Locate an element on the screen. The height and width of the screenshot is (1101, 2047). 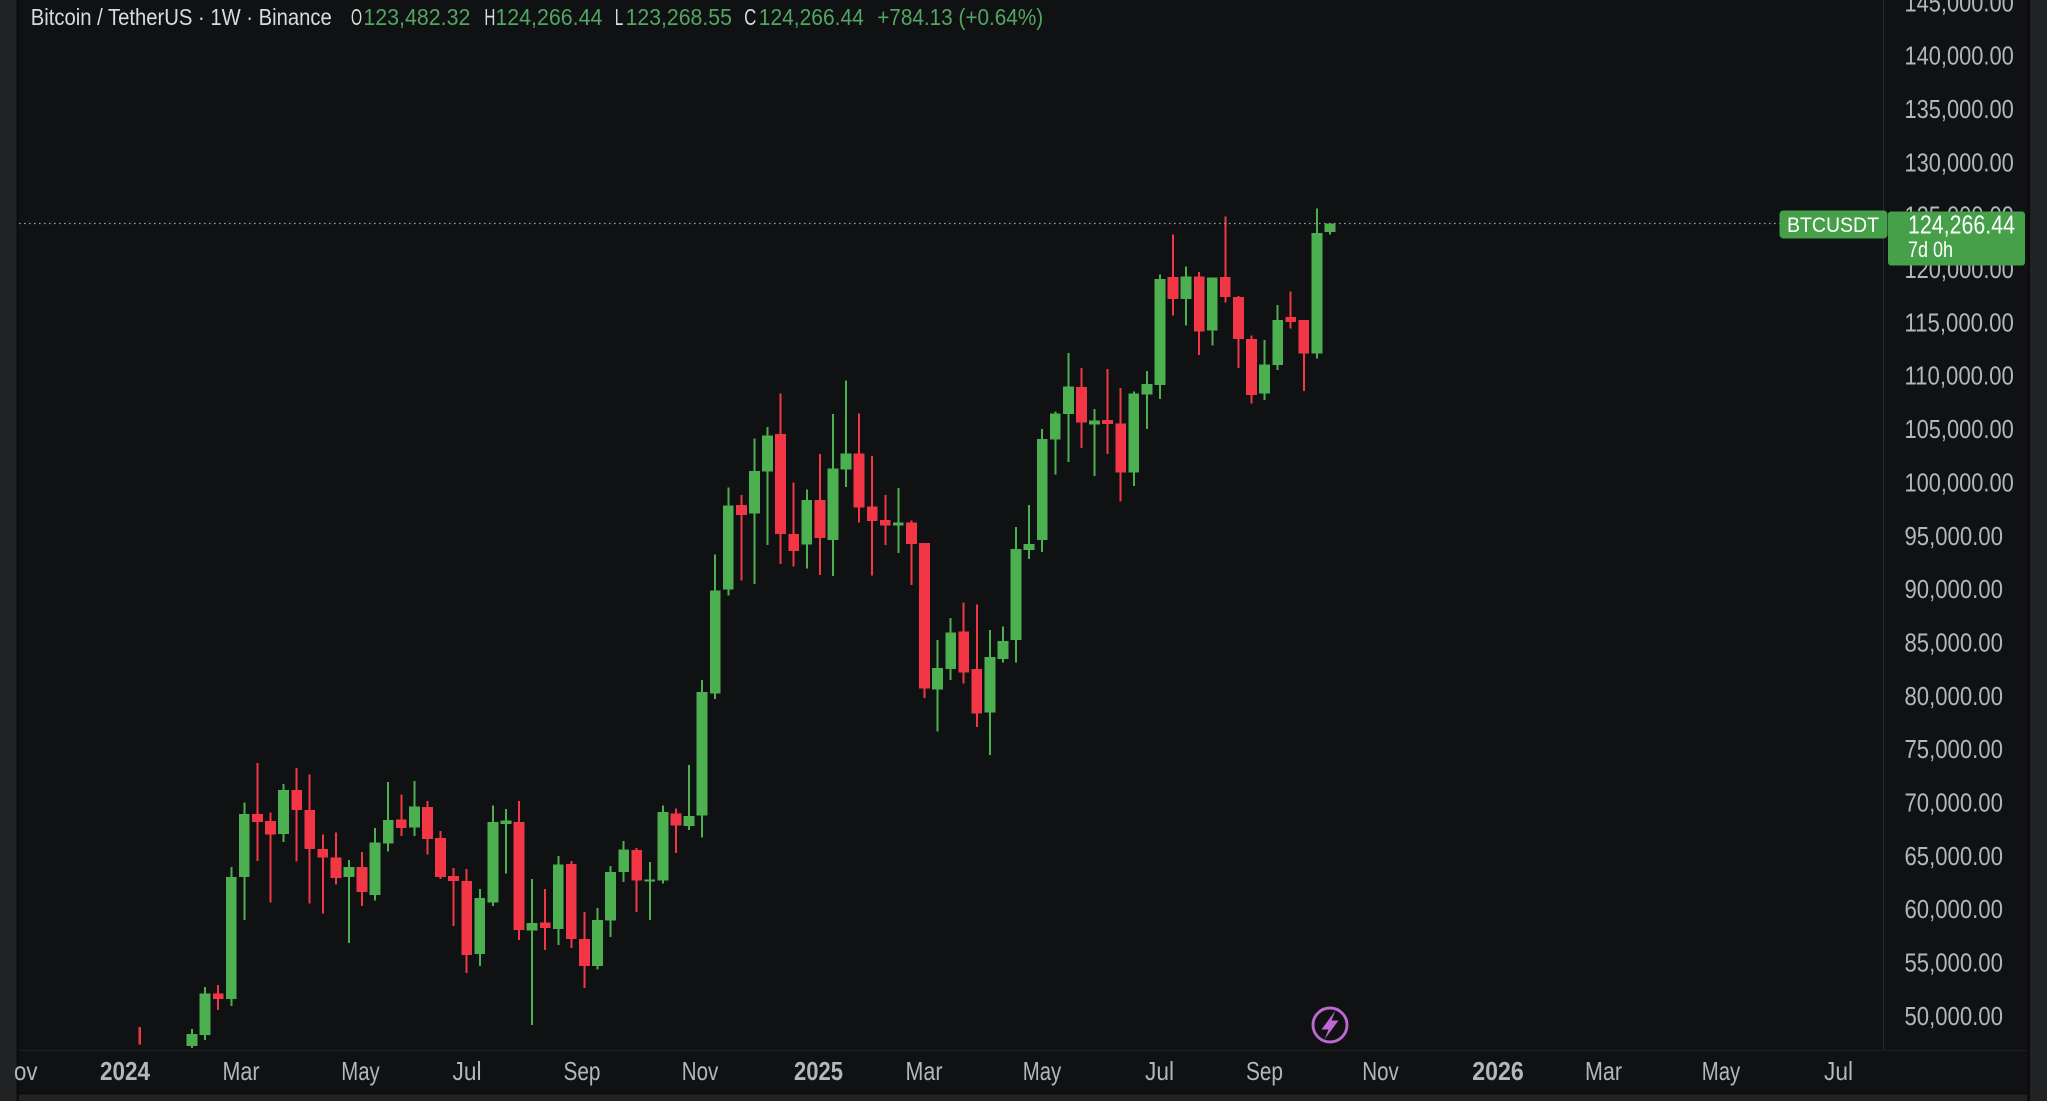
svg-text: 90,000.00 is located at coordinates (1954, 589).